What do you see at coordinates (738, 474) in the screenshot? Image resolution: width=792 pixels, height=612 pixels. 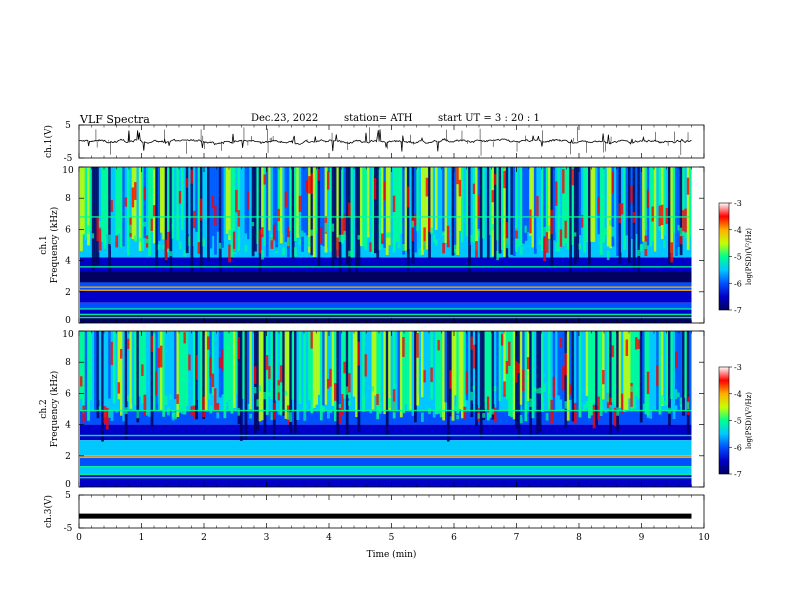 I see `ch2_spectrogram-colorbar-tick-label: -7` at bounding box center [738, 474].